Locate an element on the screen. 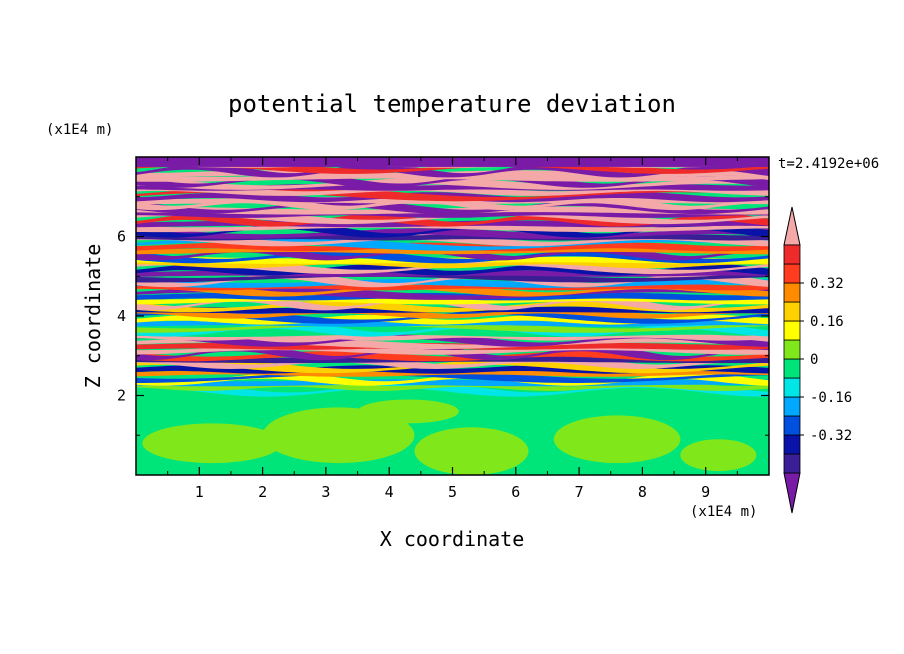 The image size is (904, 654). colorbar-extend-high is located at coordinates (792, 226).